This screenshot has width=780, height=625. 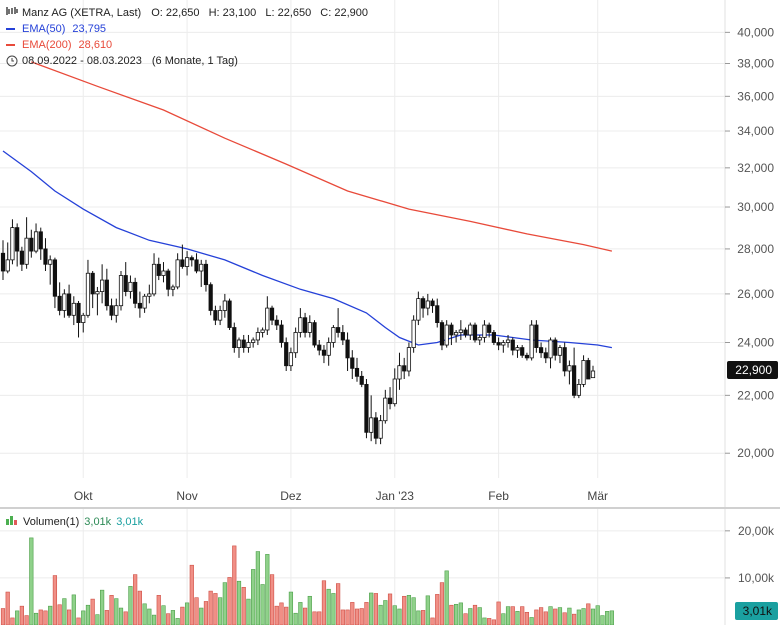 What do you see at coordinates (756, 611) in the screenshot?
I see `last-volume-tag: 3,01k` at bounding box center [756, 611].